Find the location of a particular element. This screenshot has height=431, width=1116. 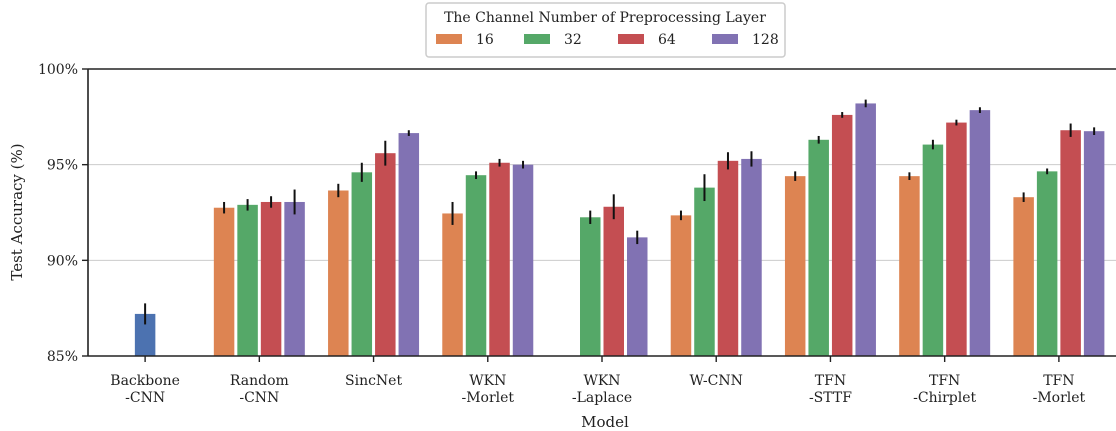

x-tick-label: SincNet is located at coordinates (373, 381).